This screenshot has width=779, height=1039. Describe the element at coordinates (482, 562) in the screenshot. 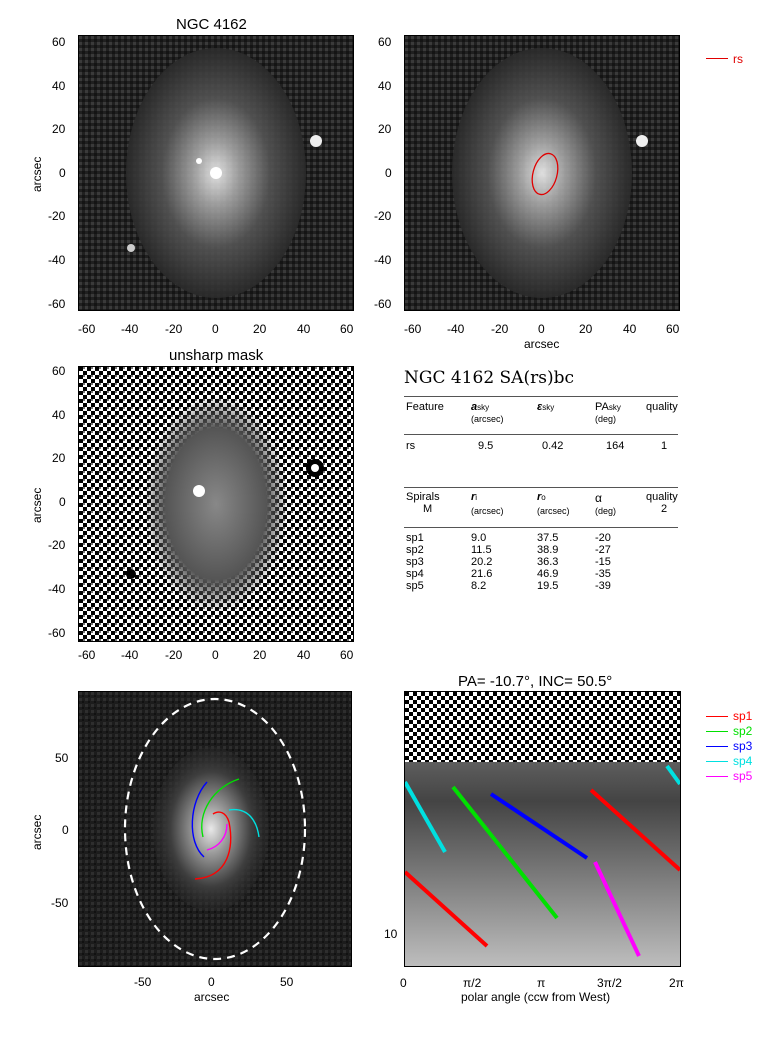

I see `spiral-ri: 20.2` at that location.